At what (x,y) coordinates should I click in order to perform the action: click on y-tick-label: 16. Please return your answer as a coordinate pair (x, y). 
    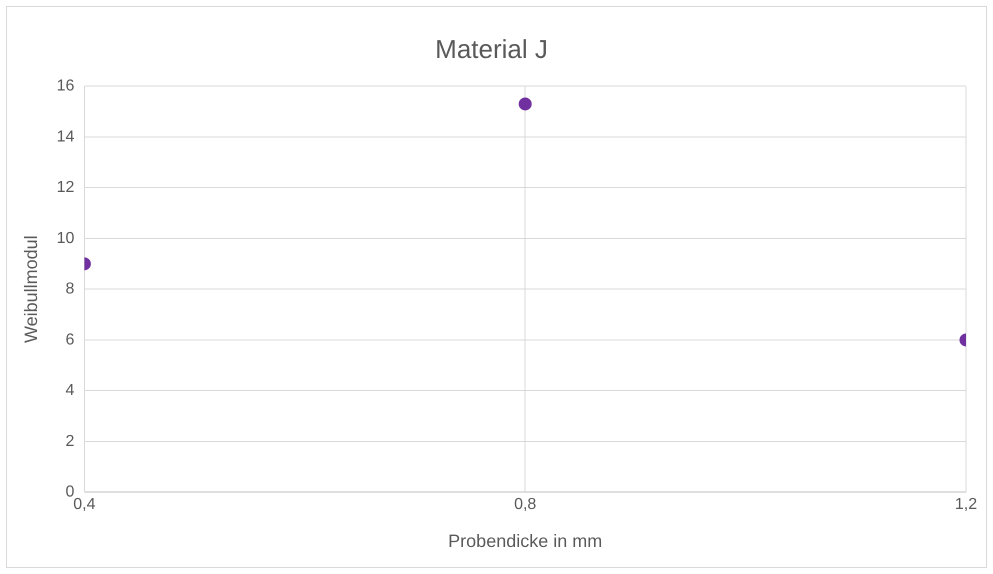
    Looking at the image, I should click on (65, 86).